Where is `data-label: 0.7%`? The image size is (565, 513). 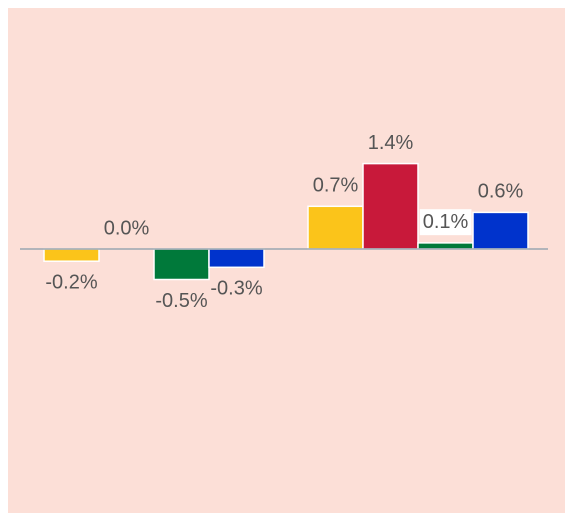 data-label: 0.7% is located at coordinates (336, 186).